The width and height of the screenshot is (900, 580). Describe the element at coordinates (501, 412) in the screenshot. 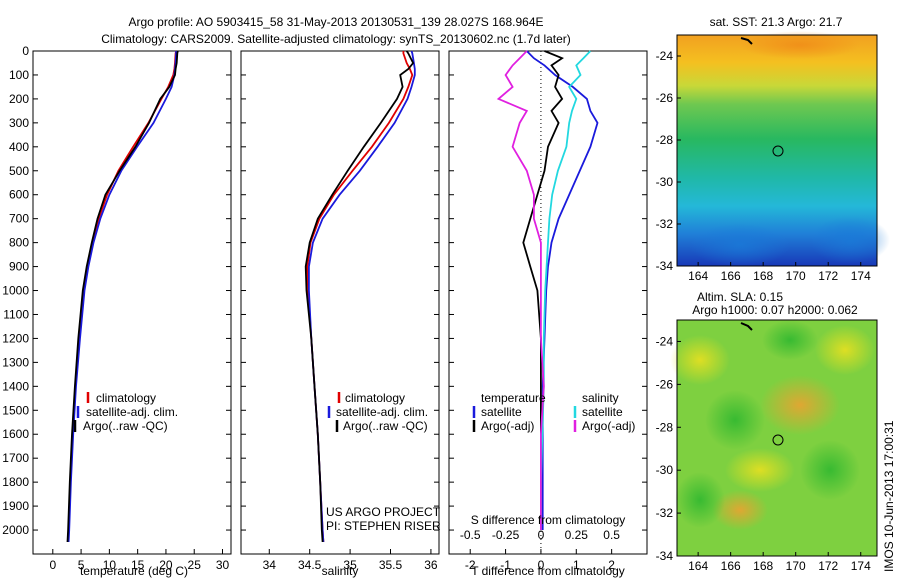

I see `legend-label-temp-satellite: satellite` at that location.